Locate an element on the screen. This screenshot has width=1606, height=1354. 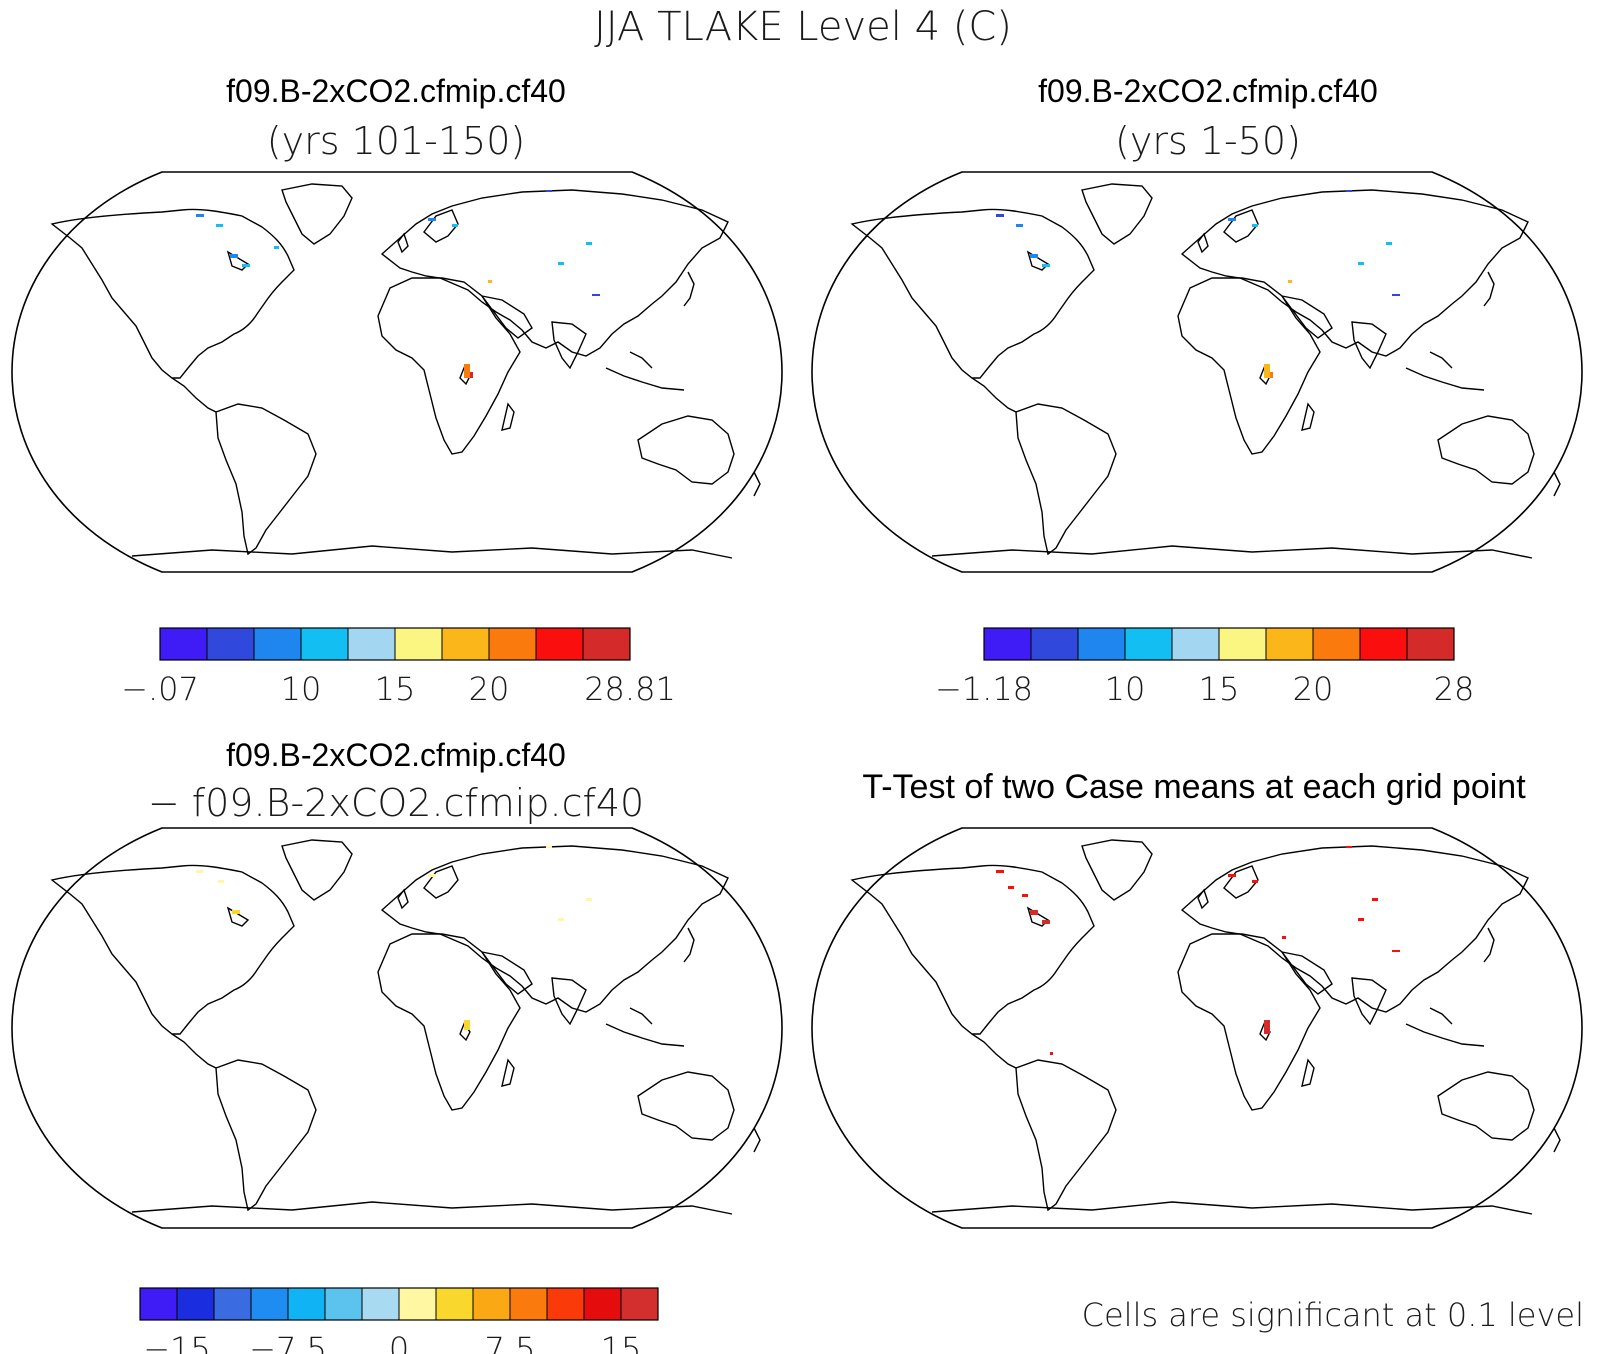
colorbar-case2: −1.18 10 15 20 28 is located at coordinates (1205, 667).